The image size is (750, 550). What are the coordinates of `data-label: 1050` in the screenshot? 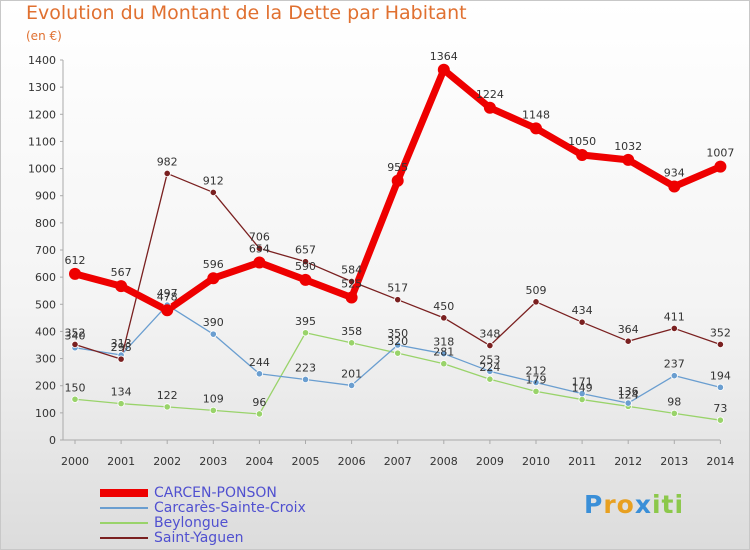 It's located at (582, 141).